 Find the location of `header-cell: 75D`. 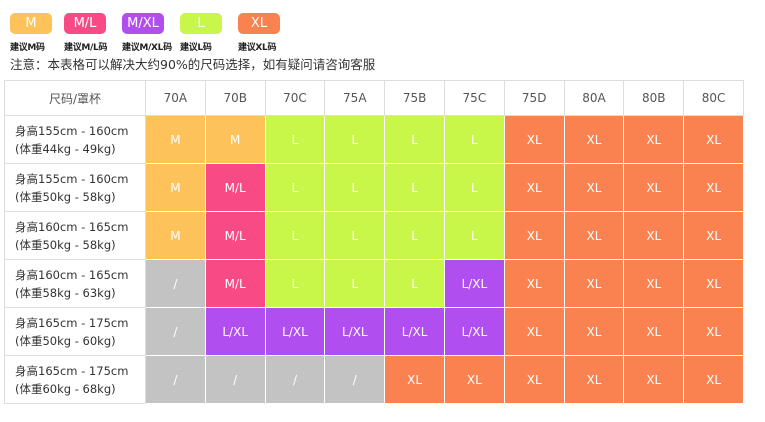

header-cell: 75D is located at coordinates (534, 98).